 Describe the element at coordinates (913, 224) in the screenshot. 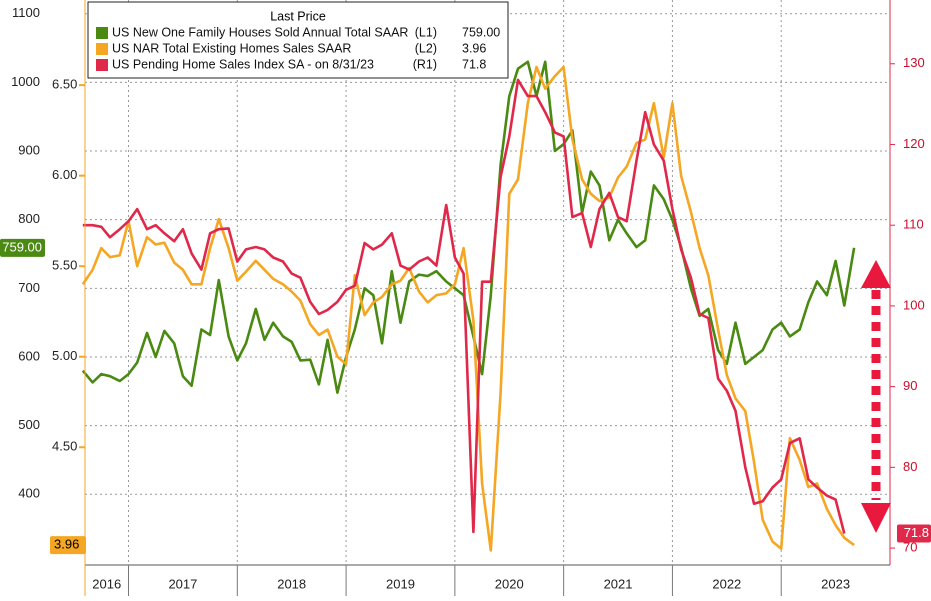

I see `y2-tick-label: 110` at that location.